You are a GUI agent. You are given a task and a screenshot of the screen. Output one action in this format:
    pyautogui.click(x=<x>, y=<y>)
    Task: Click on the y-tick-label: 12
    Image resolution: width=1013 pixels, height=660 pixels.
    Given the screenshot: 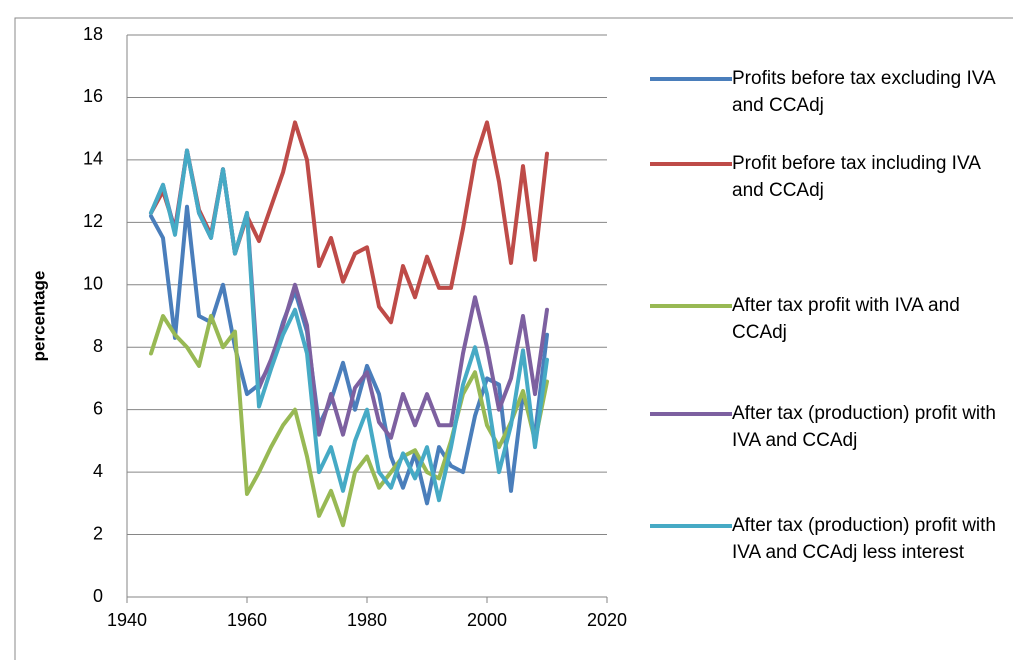 What is the action you would take?
    pyautogui.click(x=93, y=221)
    